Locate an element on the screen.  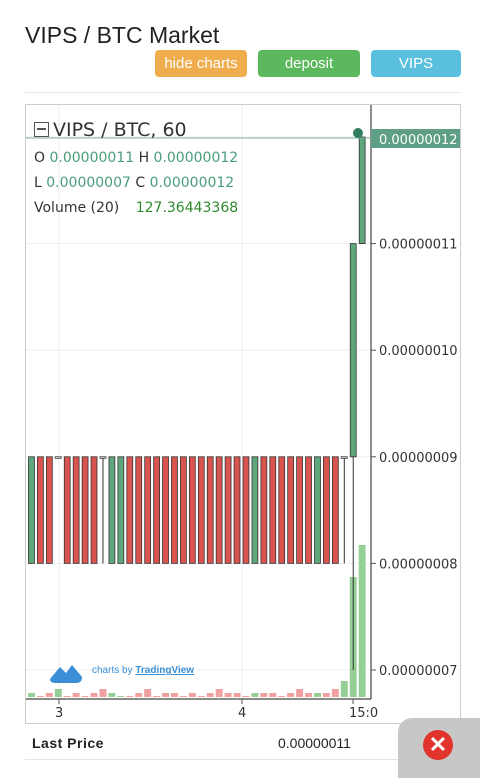
last-price-value: 0.00000011 is located at coordinates (314, 743).